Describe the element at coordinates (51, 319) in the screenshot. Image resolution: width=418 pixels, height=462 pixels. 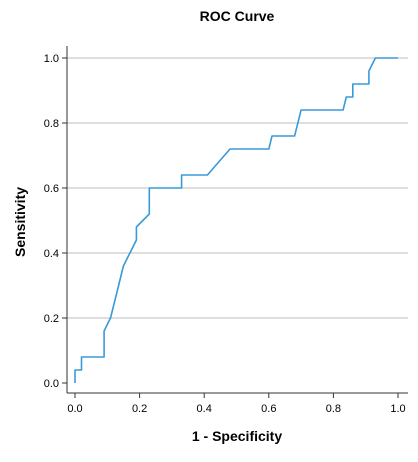
I see `y-tick-label: 0.2` at that location.